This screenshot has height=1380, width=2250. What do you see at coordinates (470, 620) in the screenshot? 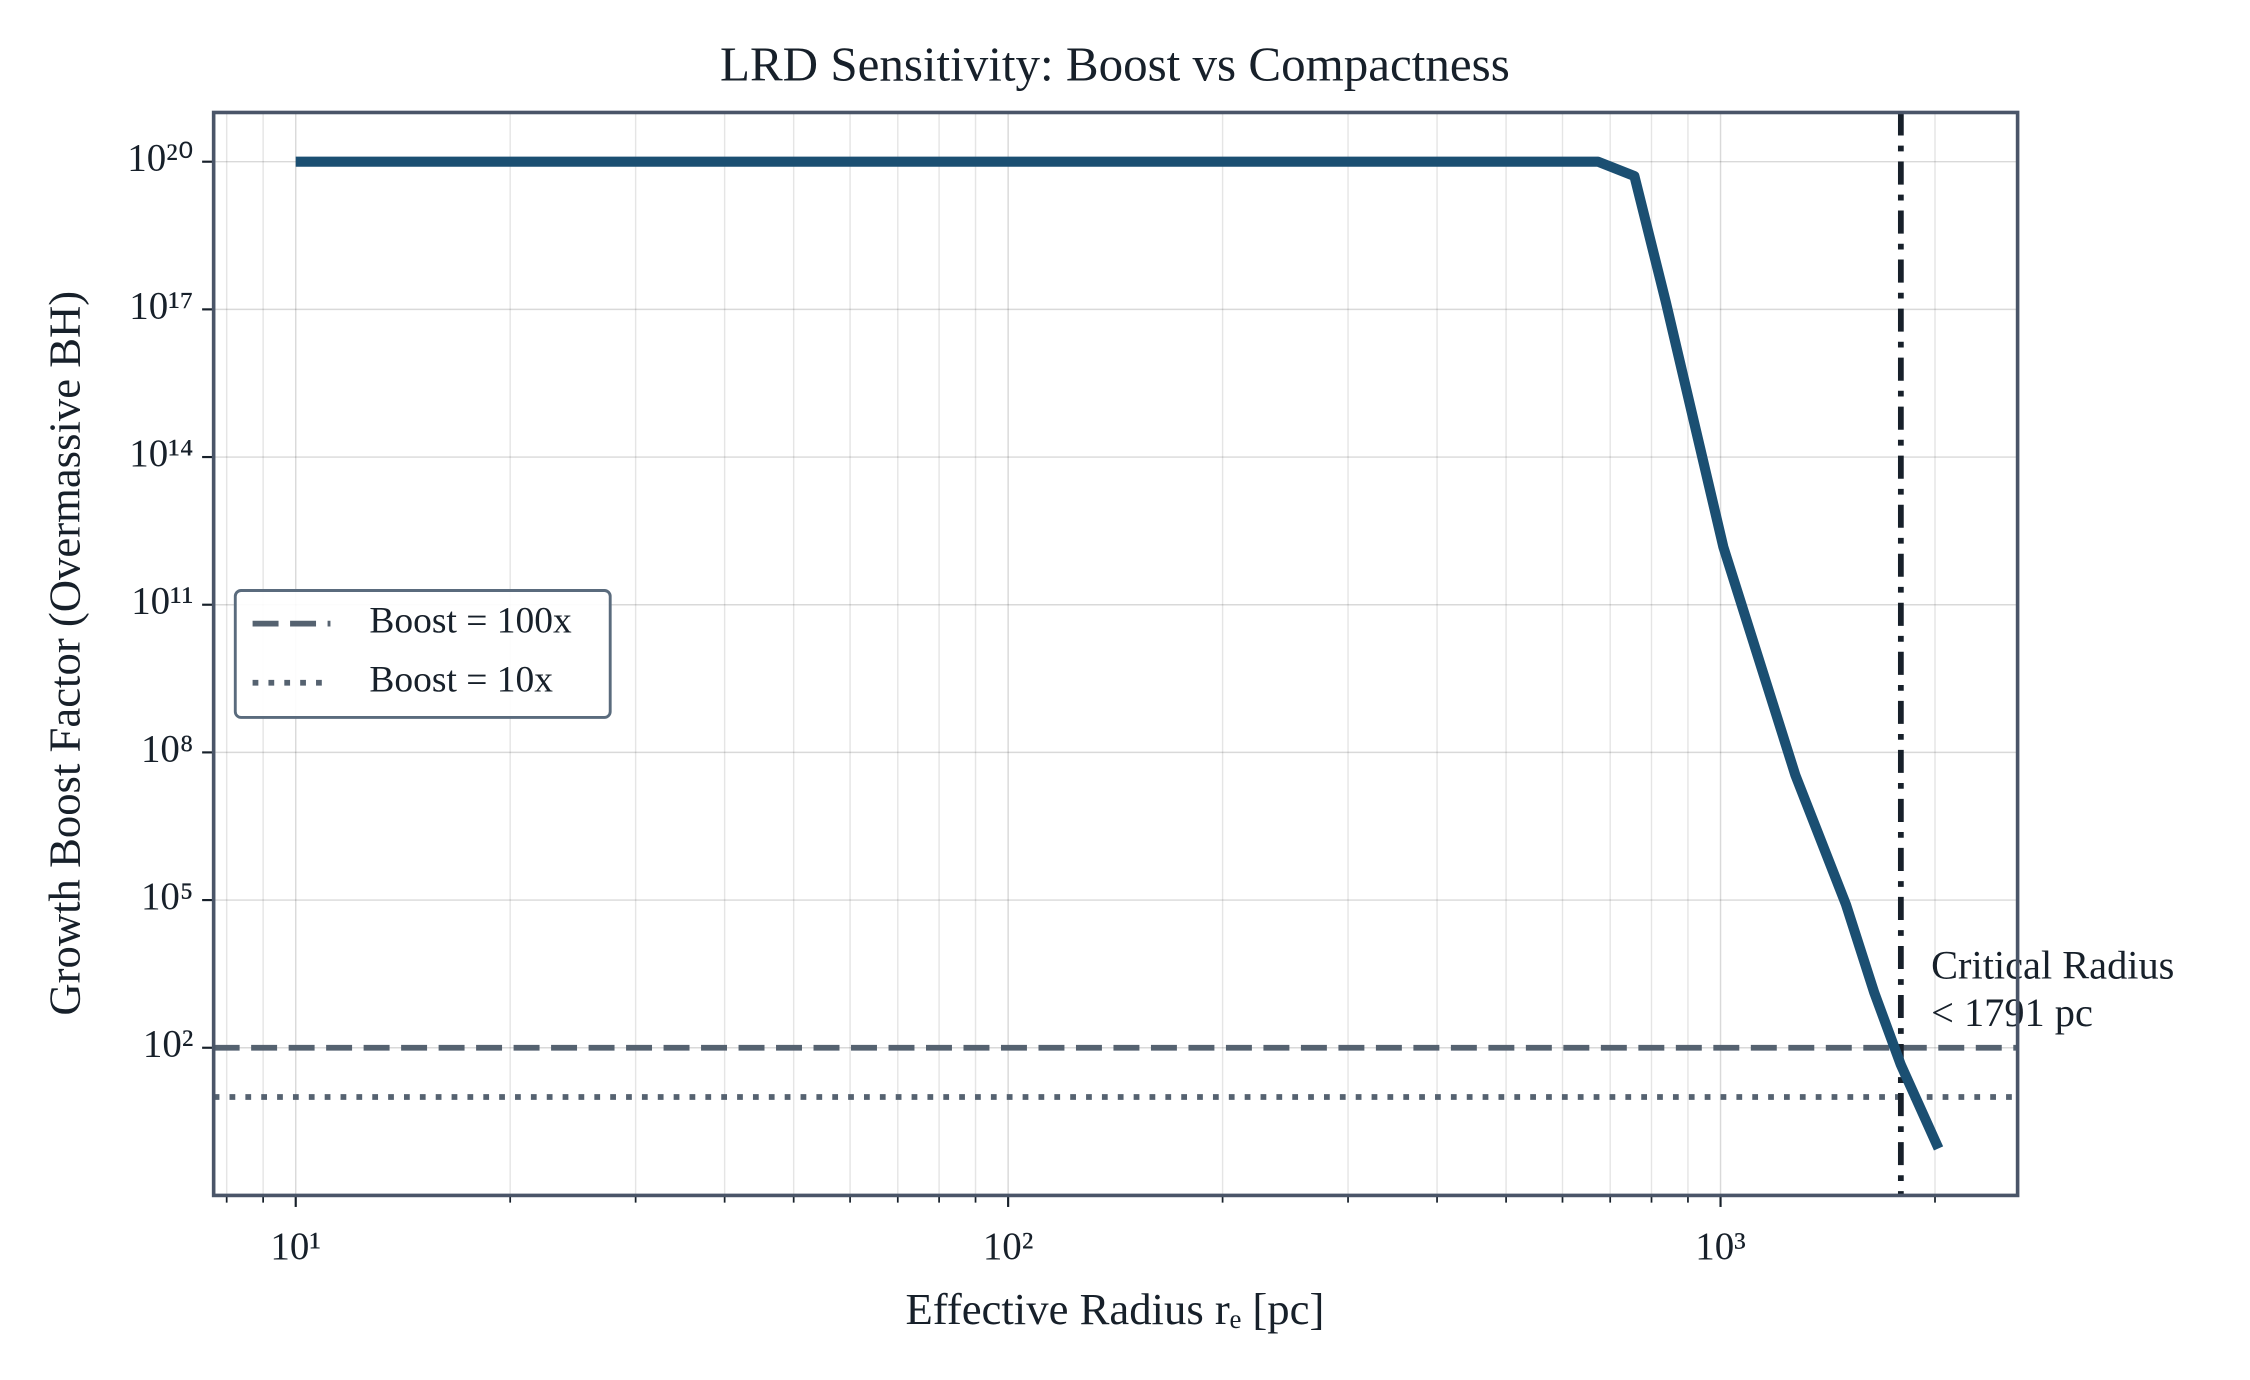
I see `legend-label: Boost = 100x` at bounding box center [470, 620].